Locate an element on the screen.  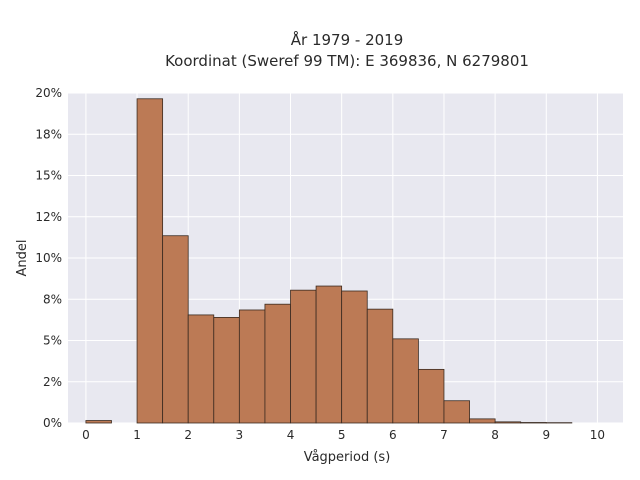
y-tick-label: 8% is located at coordinates (52, 299).